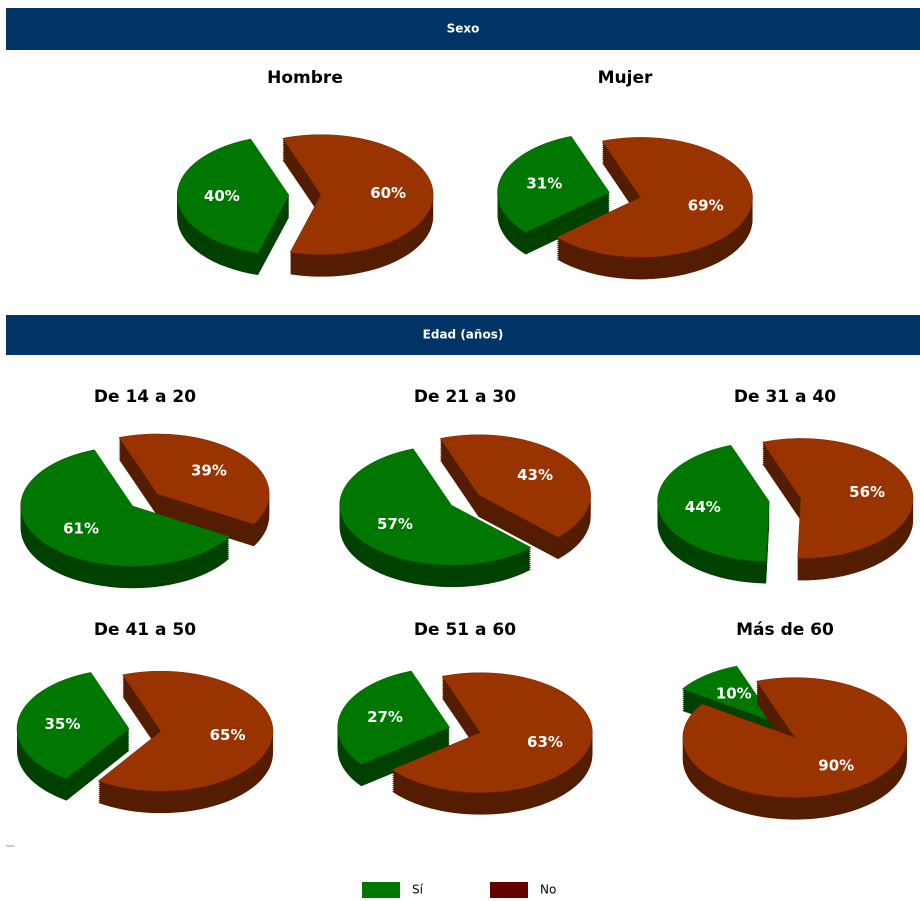 The width and height of the screenshot is (920, 901). Describe the element at coordinates (465, 630) in the screenshot. I see `chart-title: De 51 a 60` at that location.